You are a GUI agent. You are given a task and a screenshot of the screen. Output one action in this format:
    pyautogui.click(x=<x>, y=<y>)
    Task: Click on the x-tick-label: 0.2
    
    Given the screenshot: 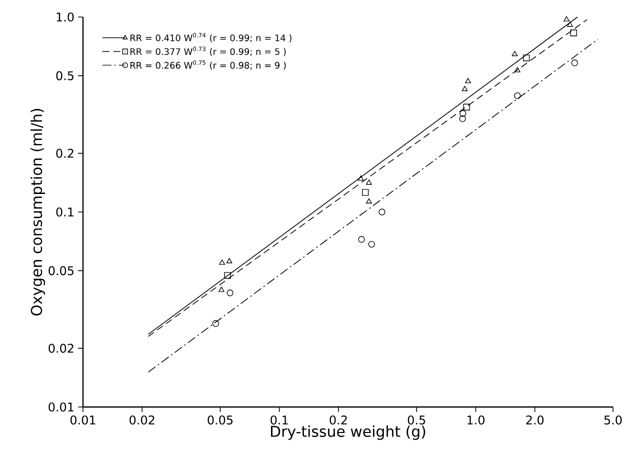 What is the action you would take?
    pyautogui.click(x=338, y=420)
    